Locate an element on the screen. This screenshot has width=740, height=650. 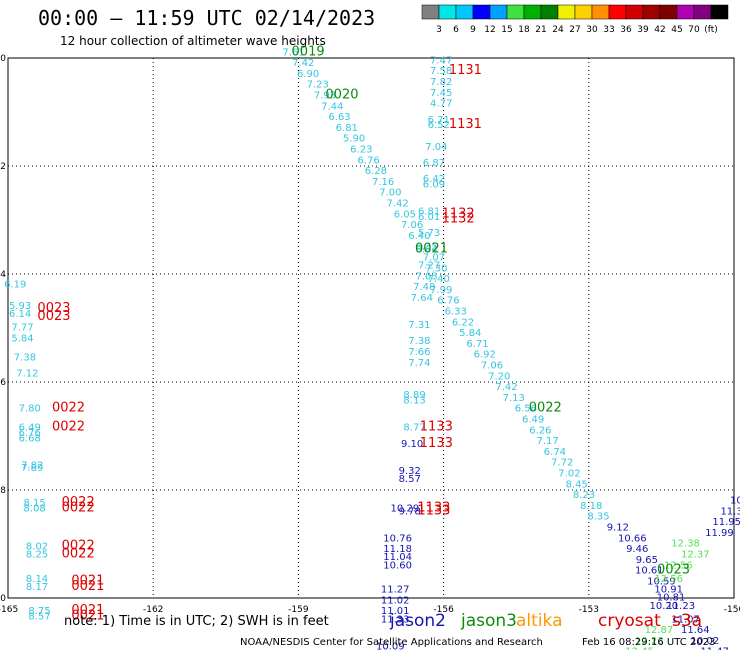
wave-height-label: 6.40 is located at coordinates (419, 236).